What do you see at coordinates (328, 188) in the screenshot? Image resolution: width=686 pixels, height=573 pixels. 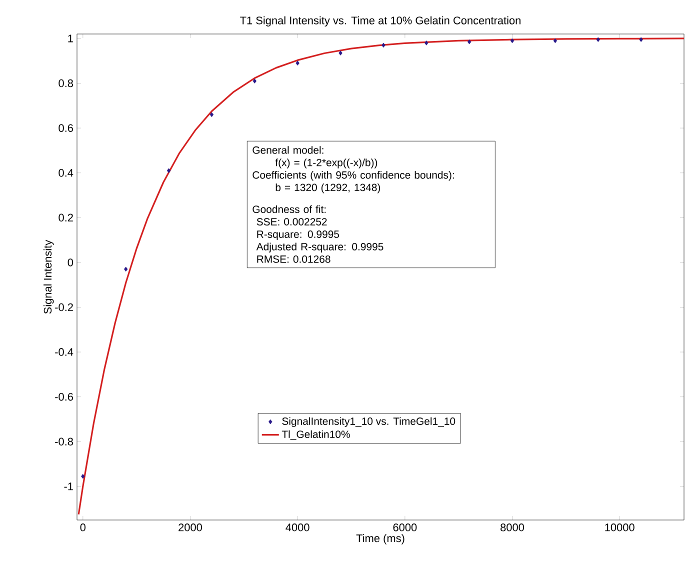 I see `annotation: b = 1320 (1292, 1348)` at bounding box center [328, 188].